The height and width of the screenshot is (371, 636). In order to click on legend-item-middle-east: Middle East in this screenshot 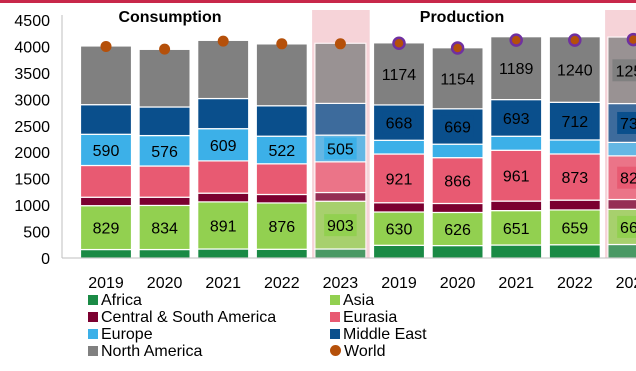, I will do `click(378, 335)`.